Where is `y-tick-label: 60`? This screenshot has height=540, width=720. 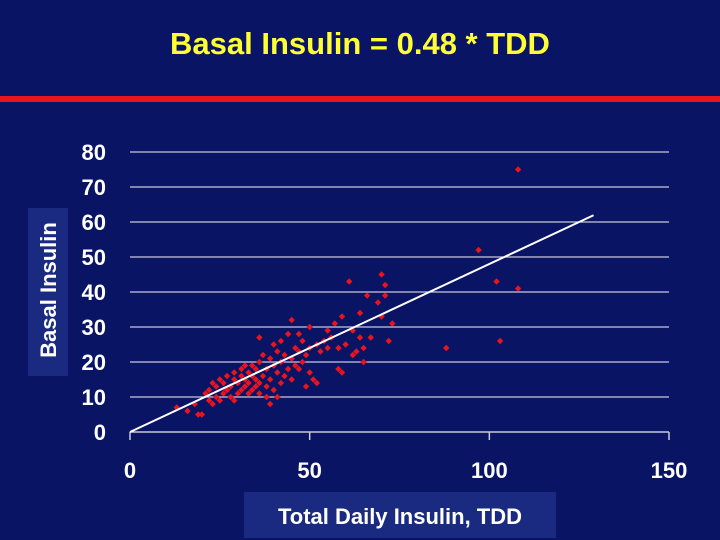 y-tick-label: 60 is located at coordinates (94, 222).